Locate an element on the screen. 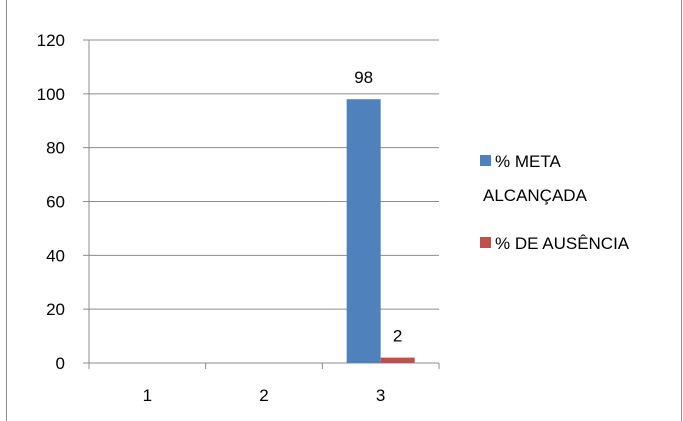 This screenshot has width=683, height=421. y-tick-label: 120 is located at coordinates (51, 40).